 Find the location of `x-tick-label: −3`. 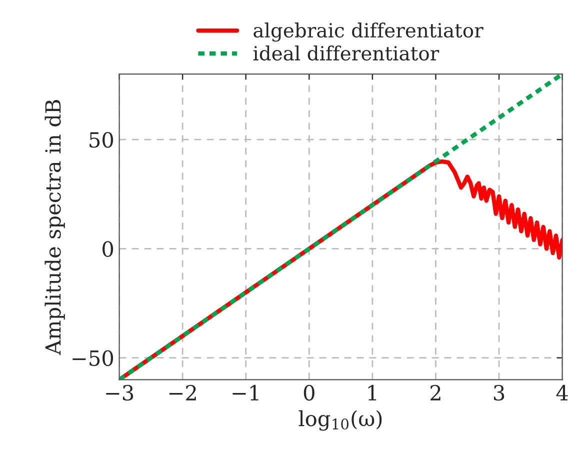

x-tick-label: −3 is located at coordinates (120, 392).